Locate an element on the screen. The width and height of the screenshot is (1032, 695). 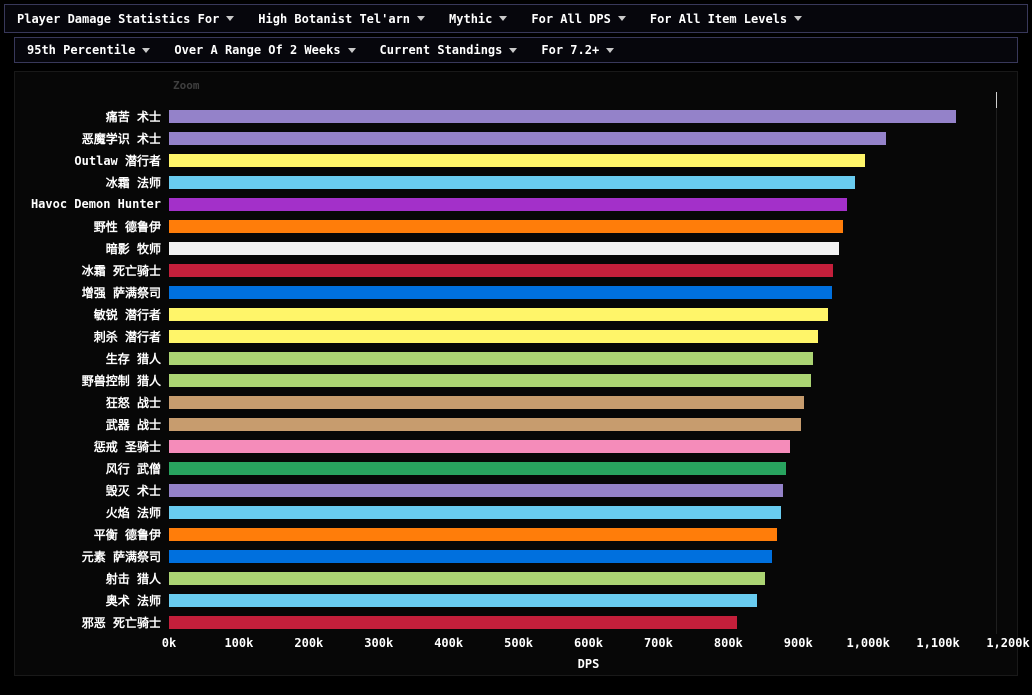
category-label: 奥术 法师 is located at coordinates (133, 600).